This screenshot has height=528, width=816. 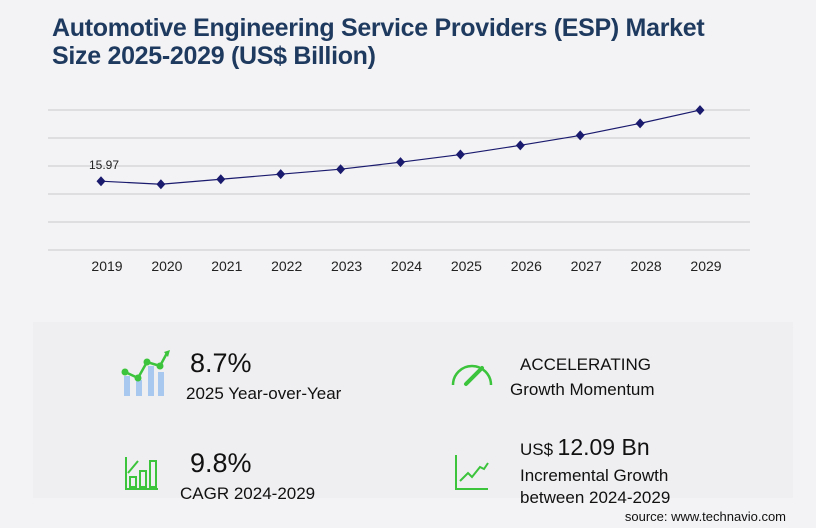 I want to click on x-tick-label: 2022, so click(x=286, y=266).